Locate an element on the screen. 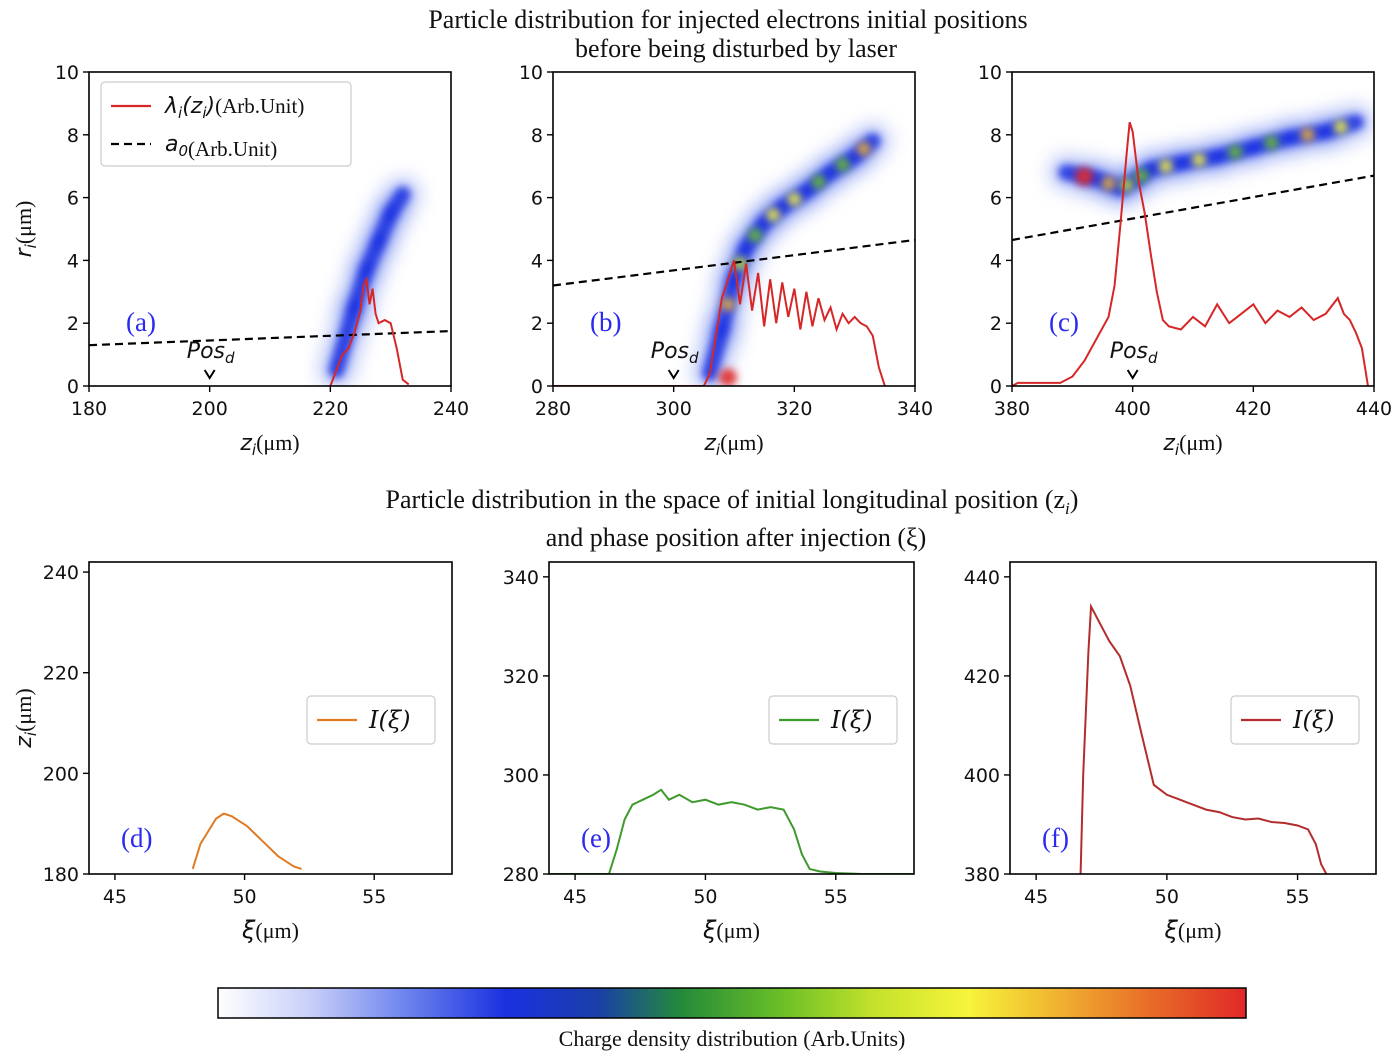  x-tick-label: 380 is located at coordinates (1012, 409).